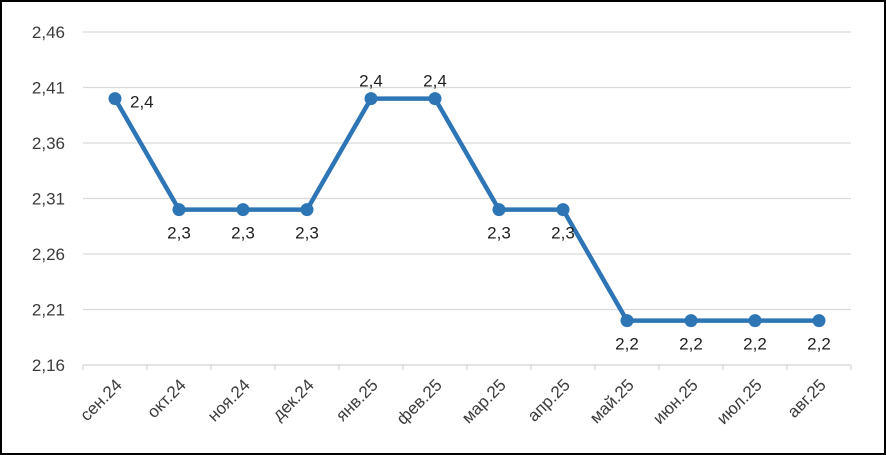 The image size is (886, 455). Describe the element at coordinates (48, 310) in the screenshot. I see `y-axis-tick-label: 2,21` at that location.